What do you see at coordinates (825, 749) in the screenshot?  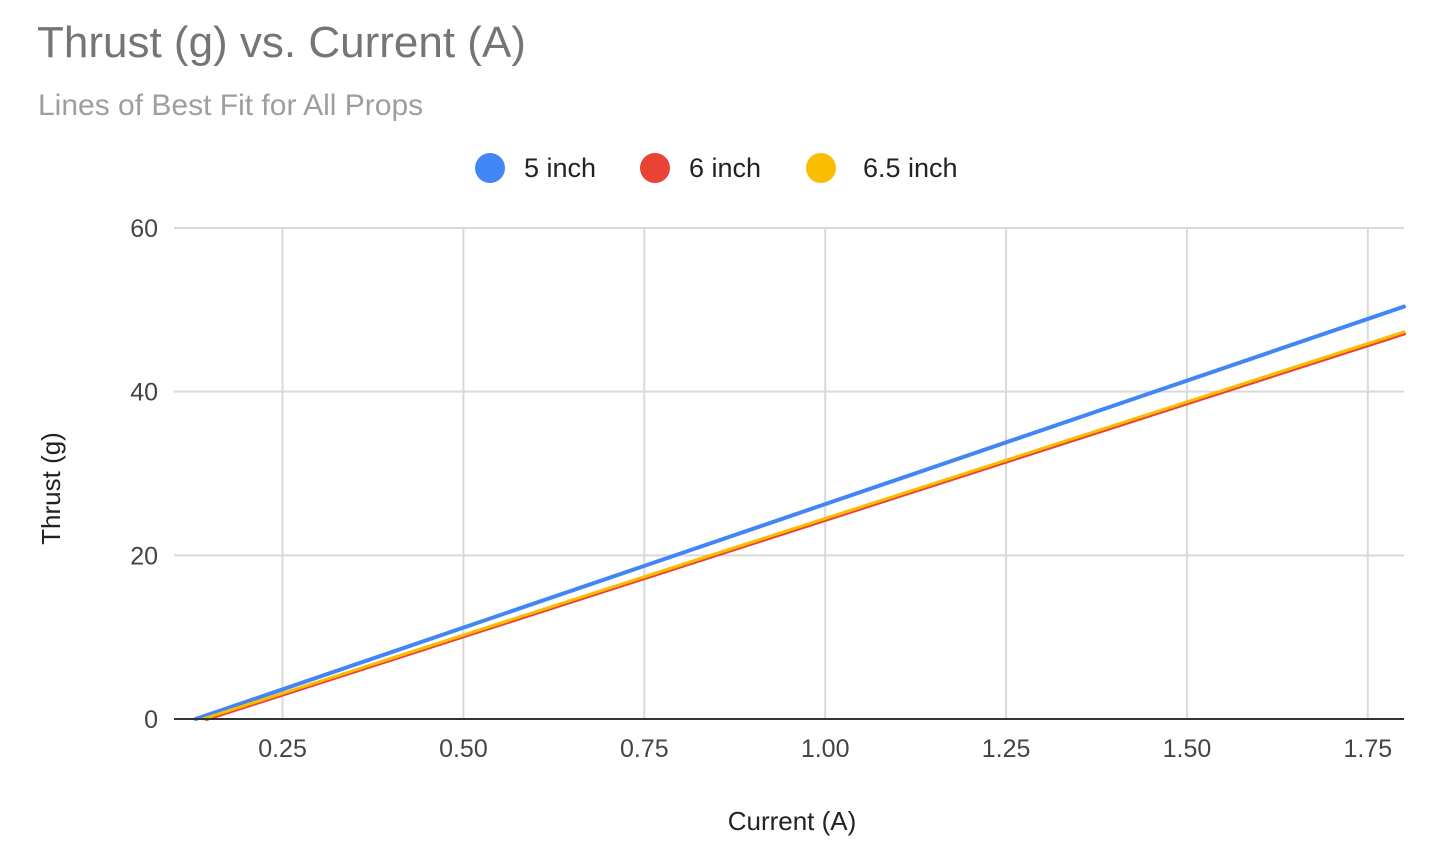 I see `x-tick-label: 1.00` at bounding box center [825, 749].